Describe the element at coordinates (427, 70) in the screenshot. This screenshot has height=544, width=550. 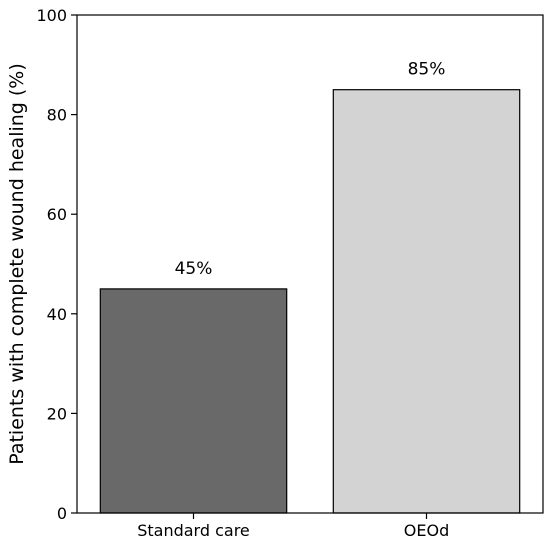
I see `bar-value-label: 85%` at that location.